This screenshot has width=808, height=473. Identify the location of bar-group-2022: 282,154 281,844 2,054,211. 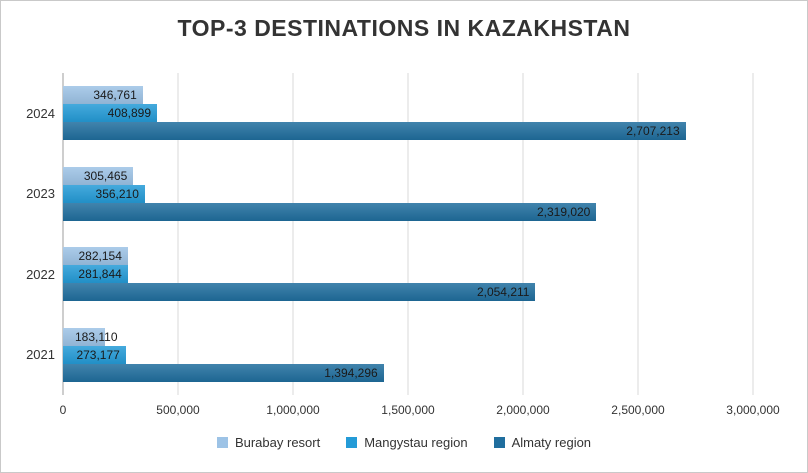
(408, 274).